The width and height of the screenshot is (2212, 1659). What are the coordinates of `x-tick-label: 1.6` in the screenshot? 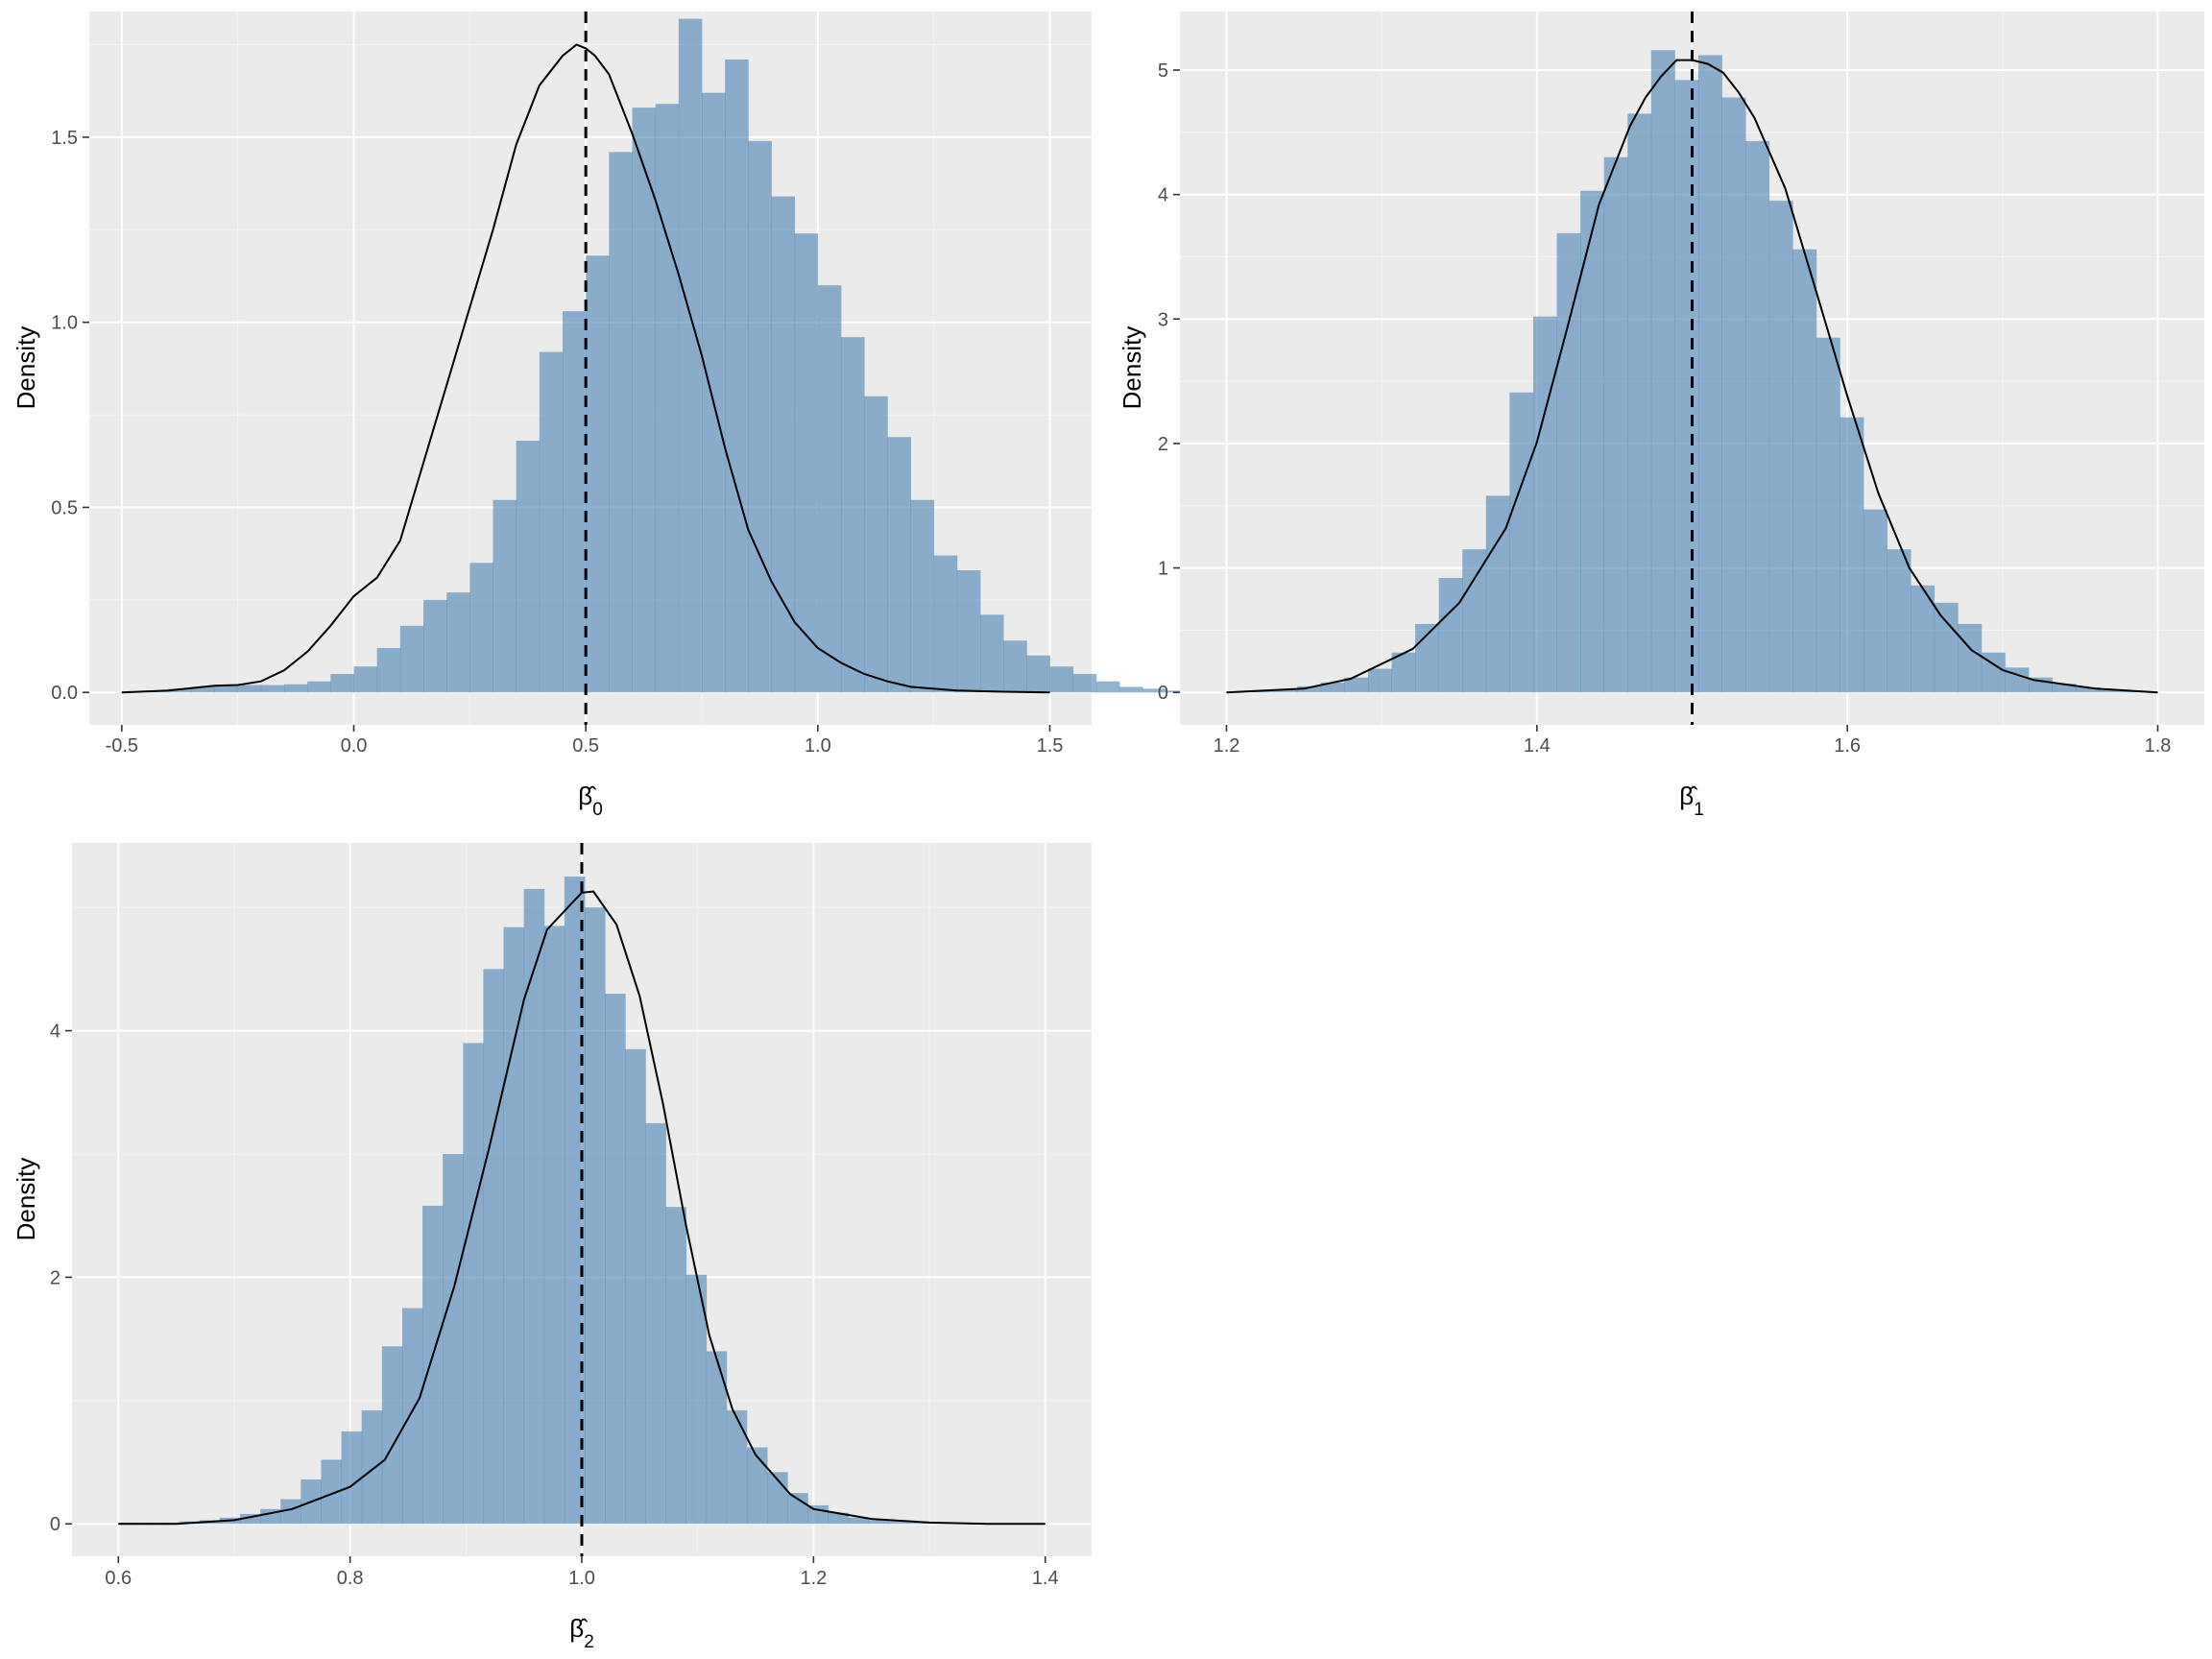 It's located at (1847, 746).